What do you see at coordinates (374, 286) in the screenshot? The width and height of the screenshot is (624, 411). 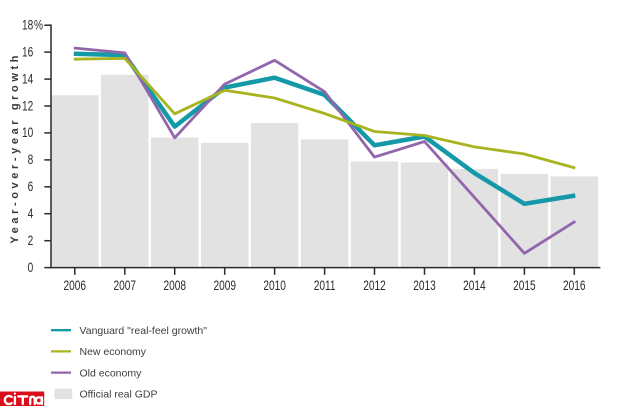 I see `svg-text: 2012` at bounding box center [374, 286].